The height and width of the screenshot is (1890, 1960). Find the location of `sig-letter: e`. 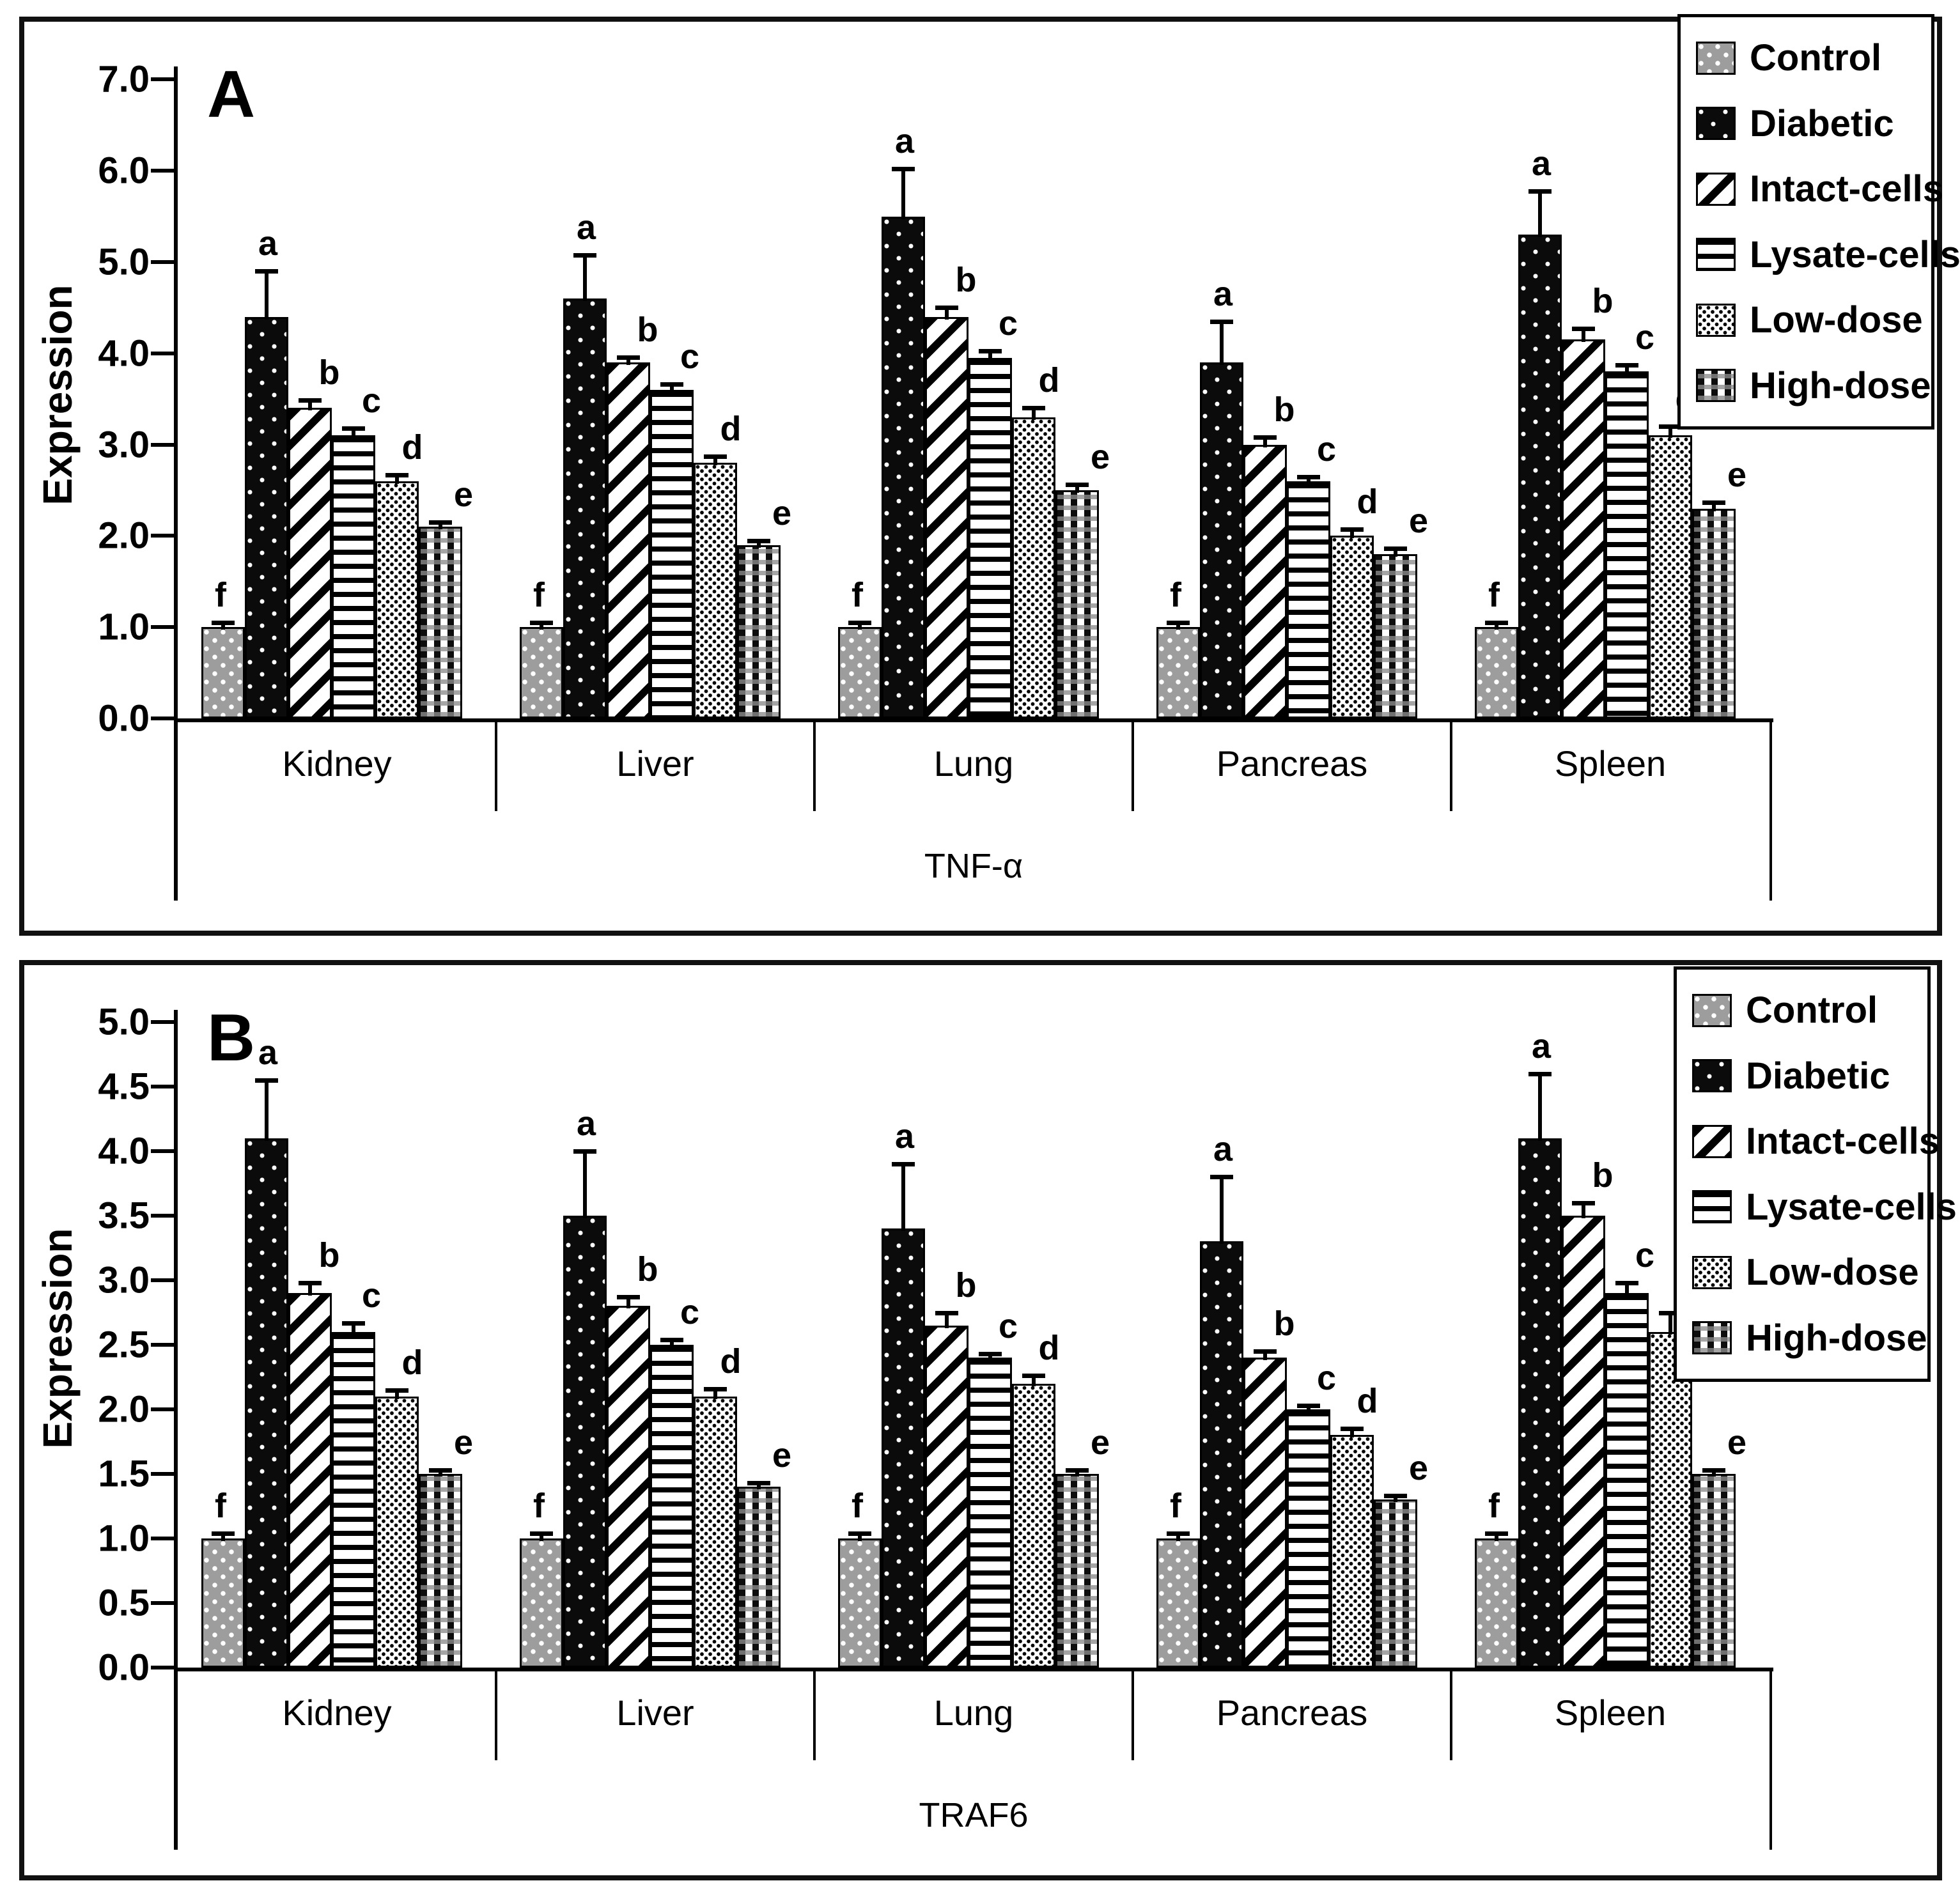

sig-letter: e is located at coordinates (782, 512).